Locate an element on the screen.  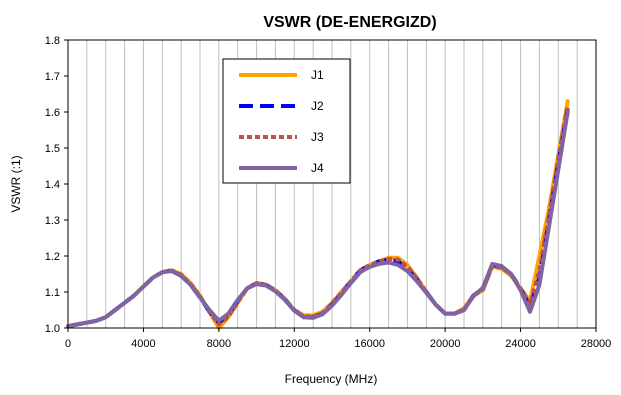
legend-box is located at coordinates (286, 121).